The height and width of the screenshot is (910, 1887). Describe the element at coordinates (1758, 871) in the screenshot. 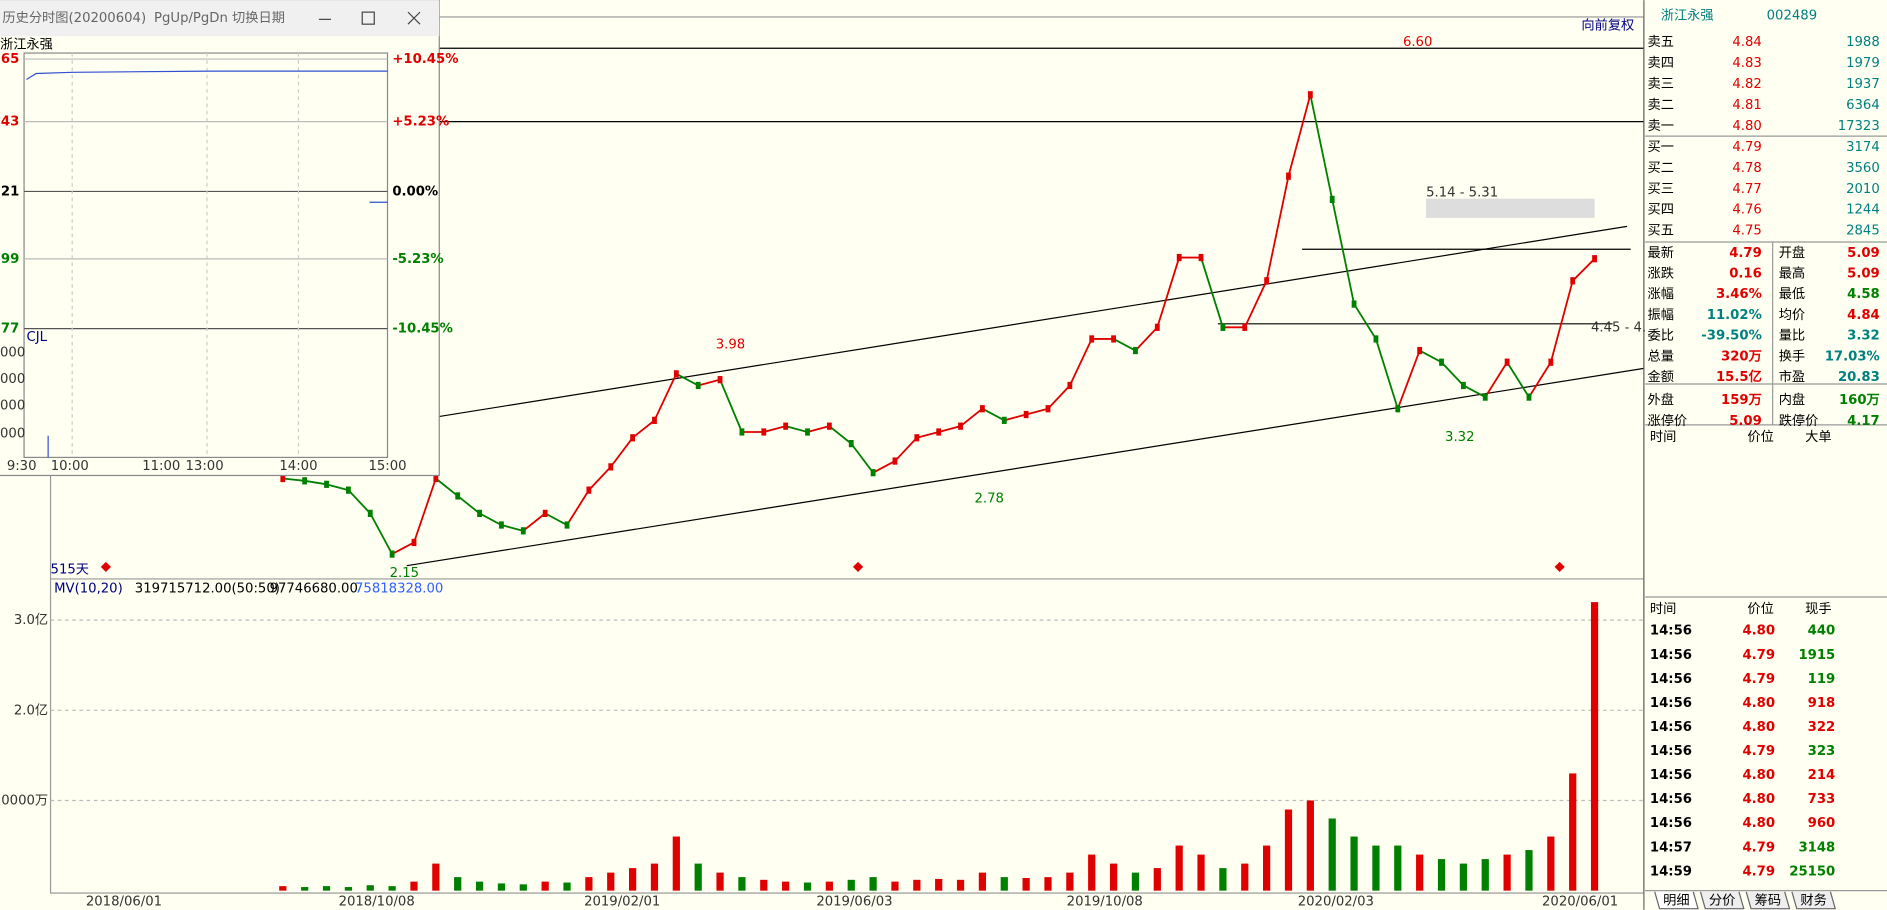

I see `trade-price: 4.79` at that location.